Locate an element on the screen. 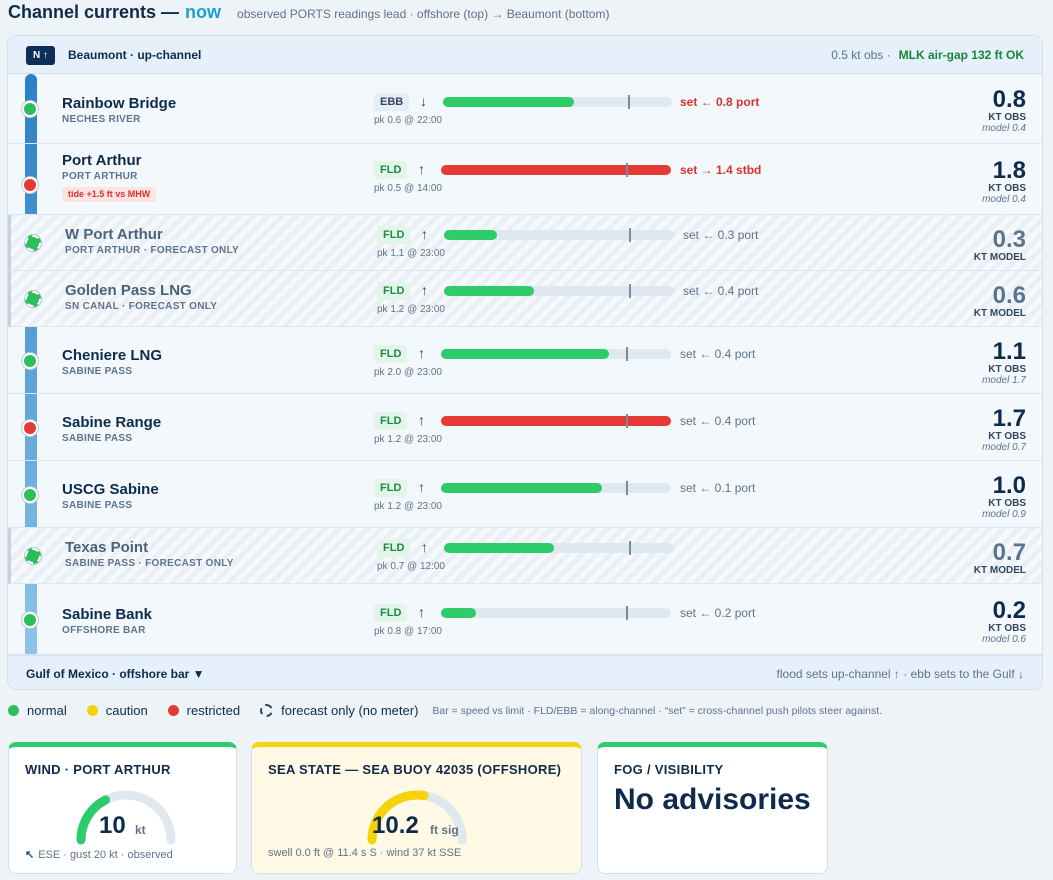  panel-status: 0.5 kt obs · MLK air-gap 132 ft OK is located at coordinates (927, 55).